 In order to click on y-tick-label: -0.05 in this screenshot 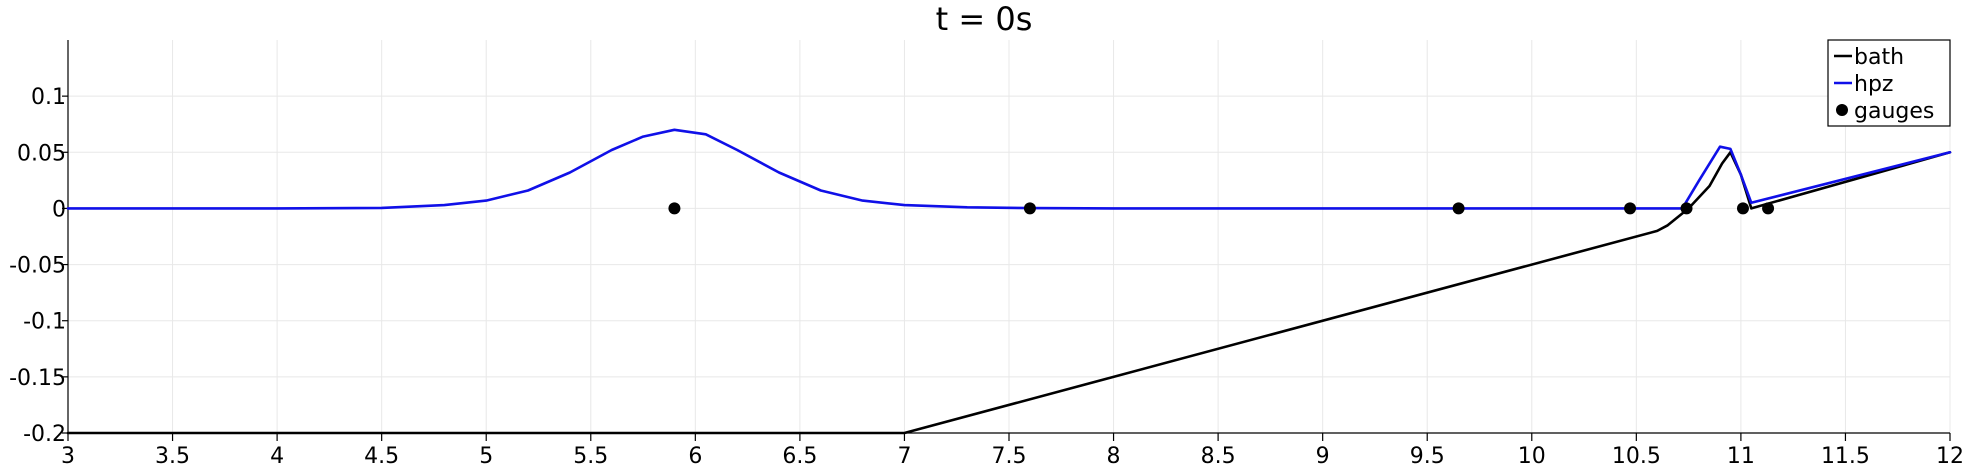, I will do `click(37, 266)`.